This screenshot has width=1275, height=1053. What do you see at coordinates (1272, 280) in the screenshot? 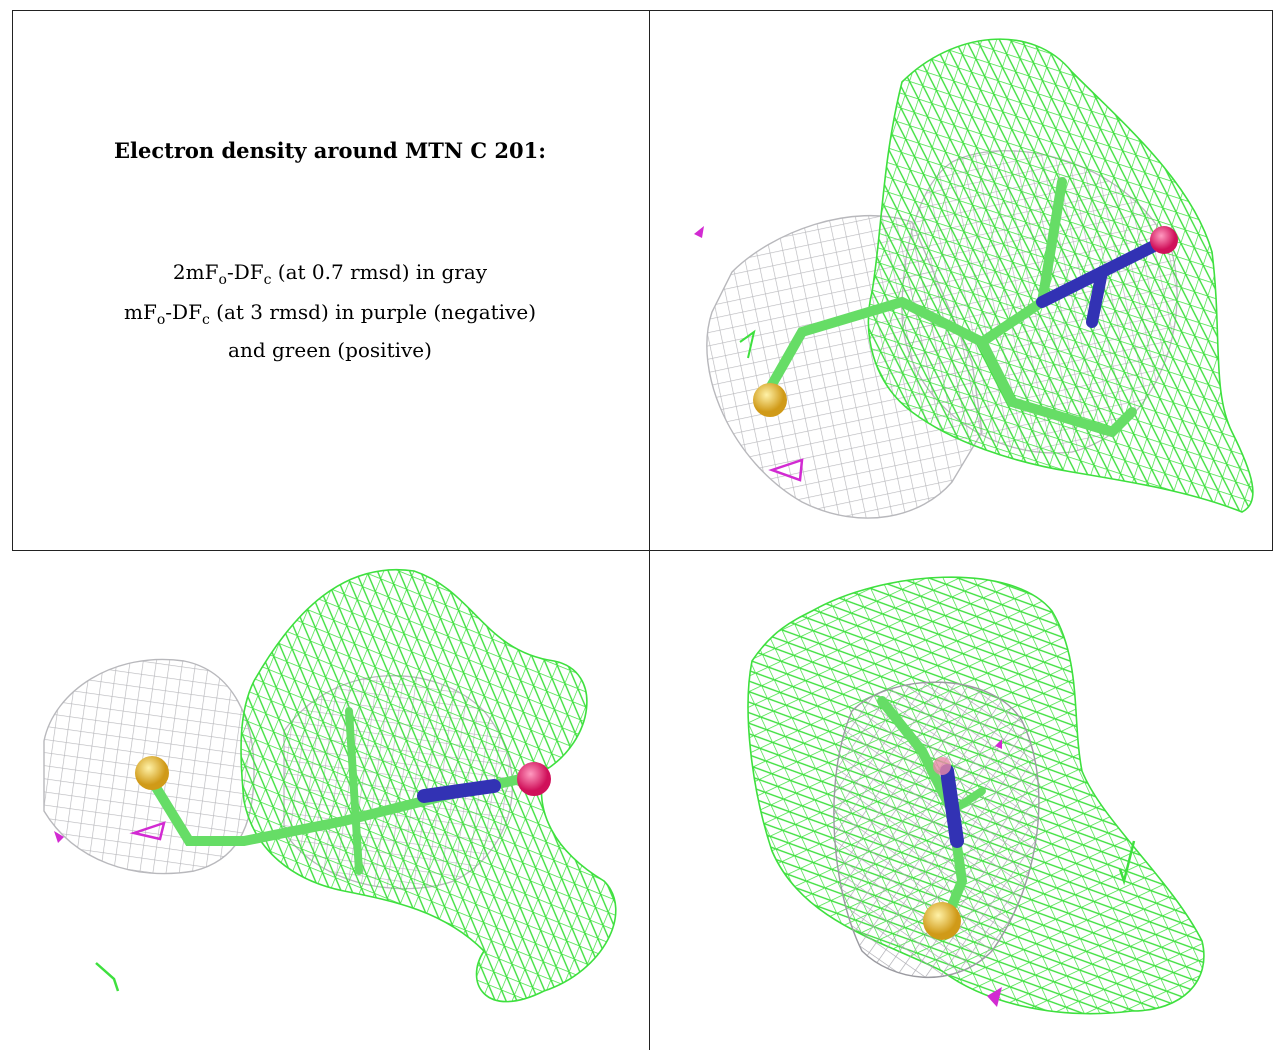
I see `table-right-border` at bounding box center [1272, 280].